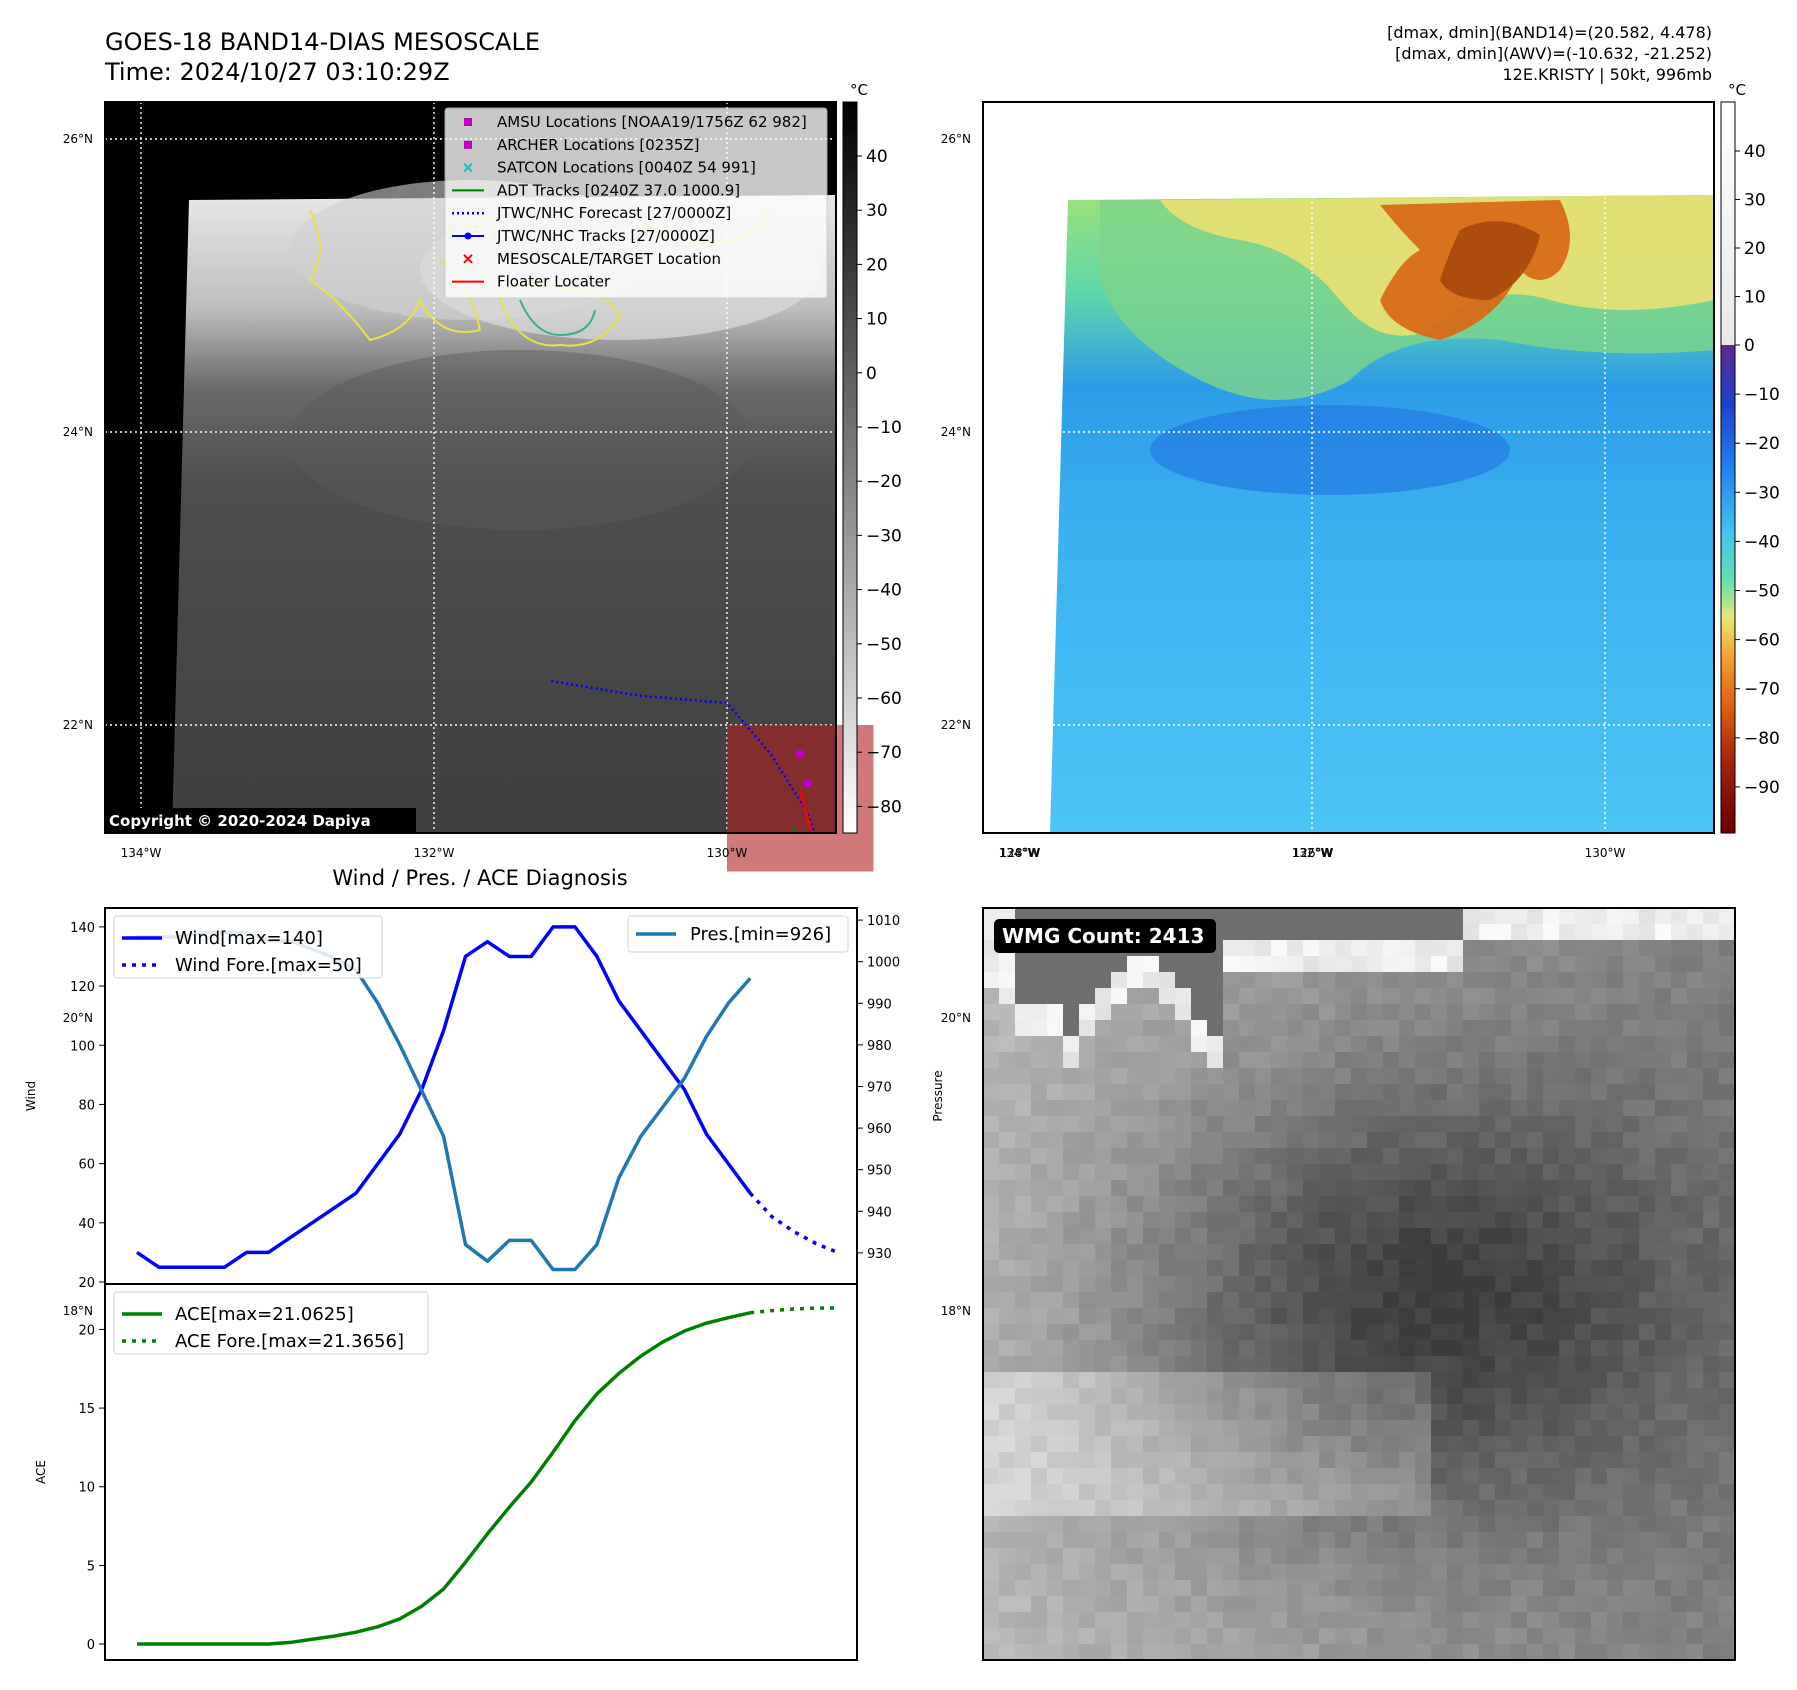 The height and width of the screenshot is (1690, 1797). What do you see at coordinates (1103, 936) in the screenshot?
I see `wmg-count-text: WMG Count: 2413` at bounding box center [1103, 936].